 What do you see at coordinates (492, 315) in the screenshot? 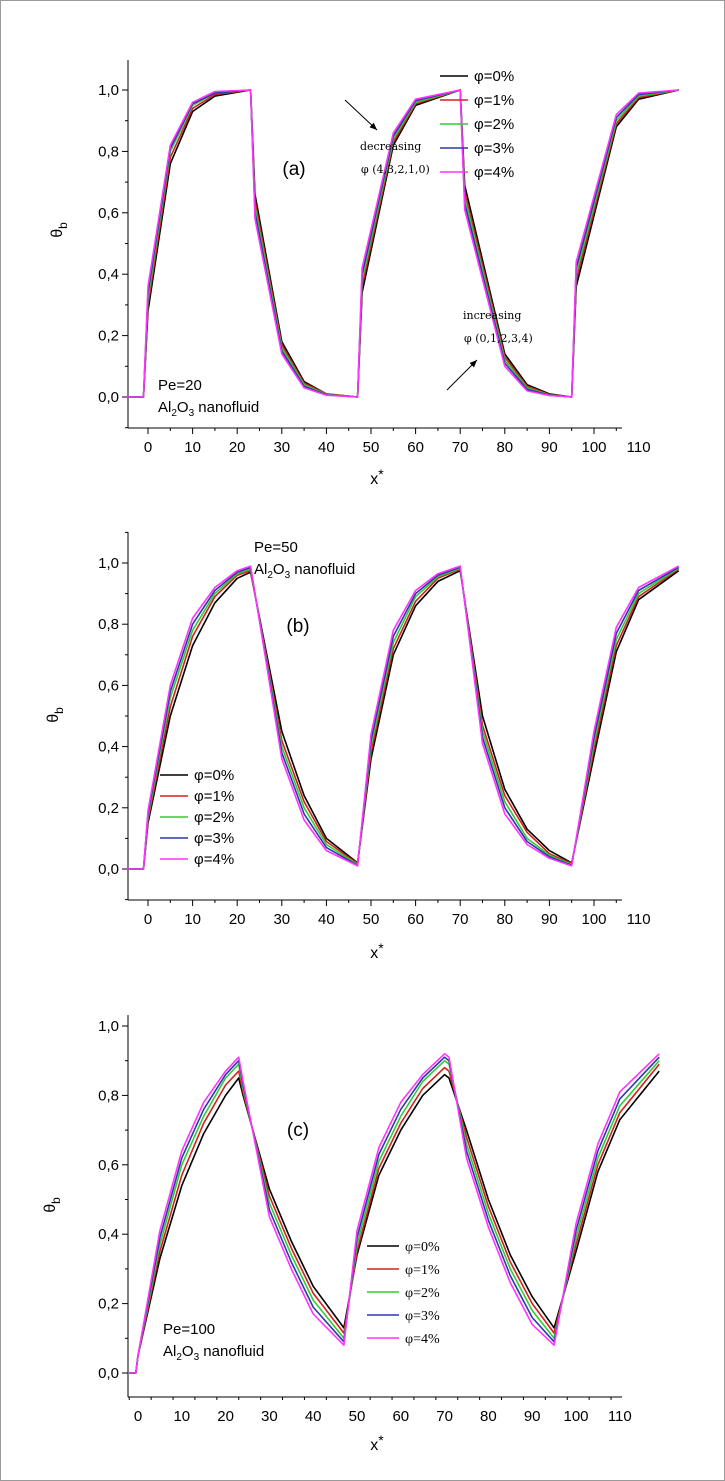
I see `annotation-label: increasing` at bounding box center [492, 315].